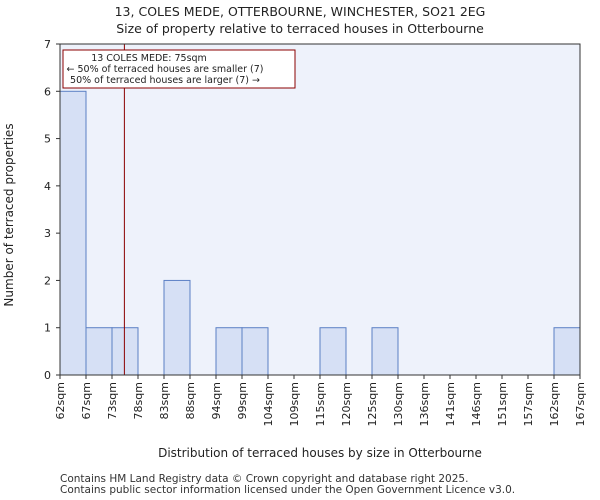 The width and height of the screenshot is (600, 500). I want to click on x-tick-label: 157sqm, so click(528, 404).